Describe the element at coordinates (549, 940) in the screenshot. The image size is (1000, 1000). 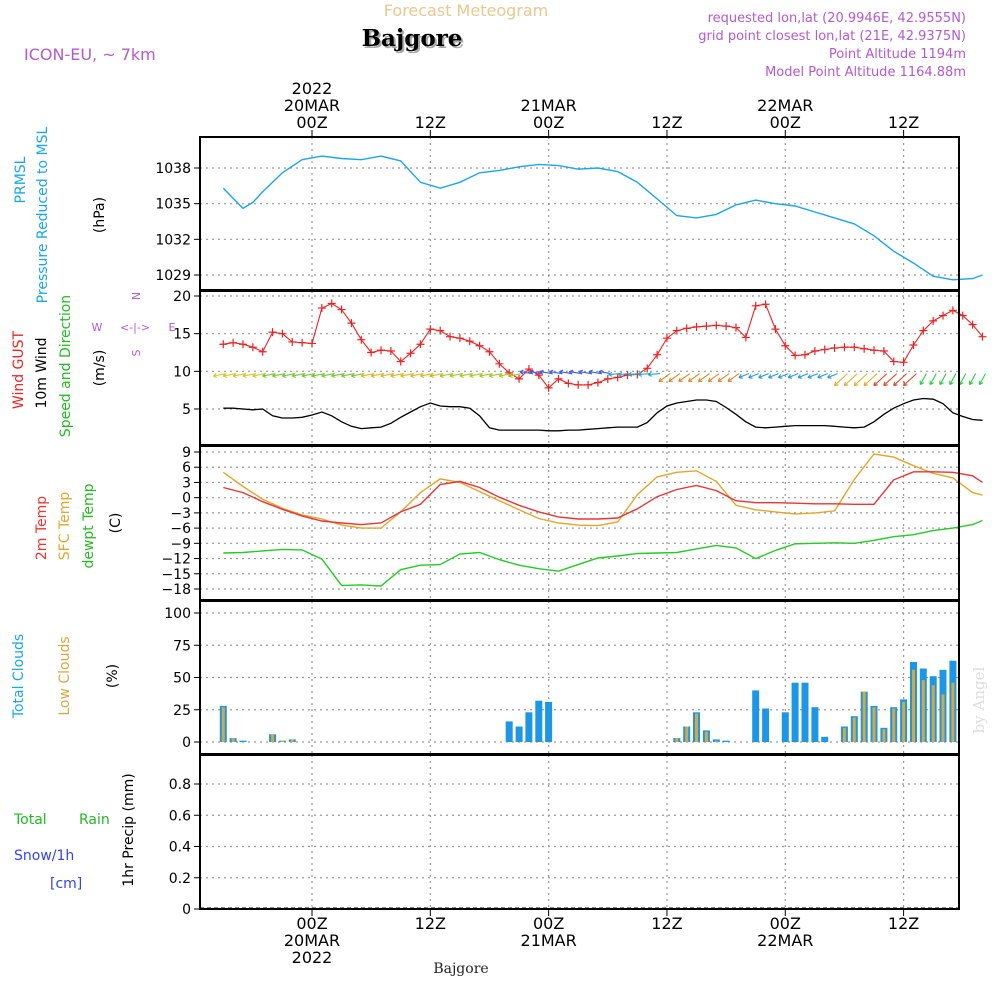
I see `bottom-time-label: 21MAR` at that location.